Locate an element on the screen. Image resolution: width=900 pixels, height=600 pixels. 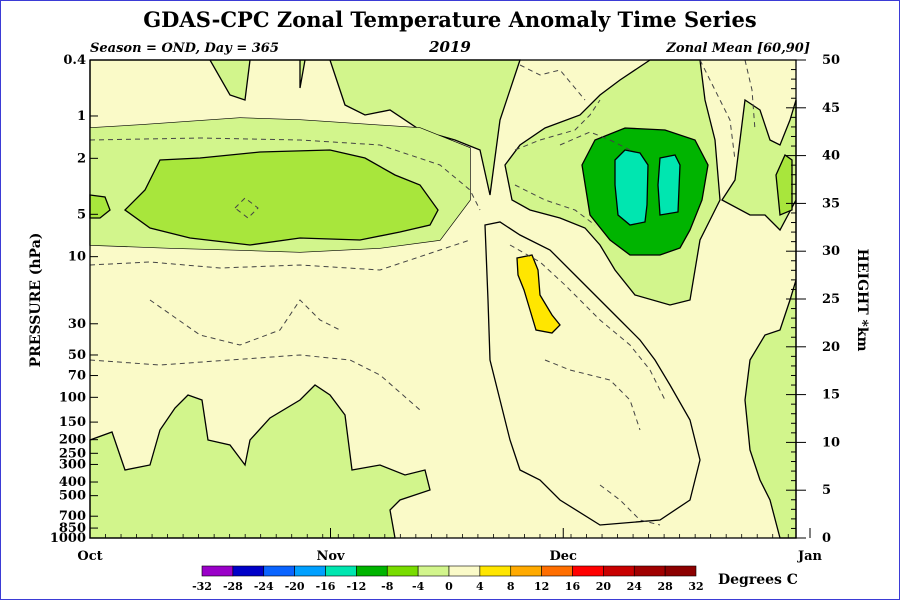
colorbar: -32 -28 -24 -20 -16 -12 -8 -4 0 4 8 12 16 20 24 28 32 is located at coordinates (448, 579).